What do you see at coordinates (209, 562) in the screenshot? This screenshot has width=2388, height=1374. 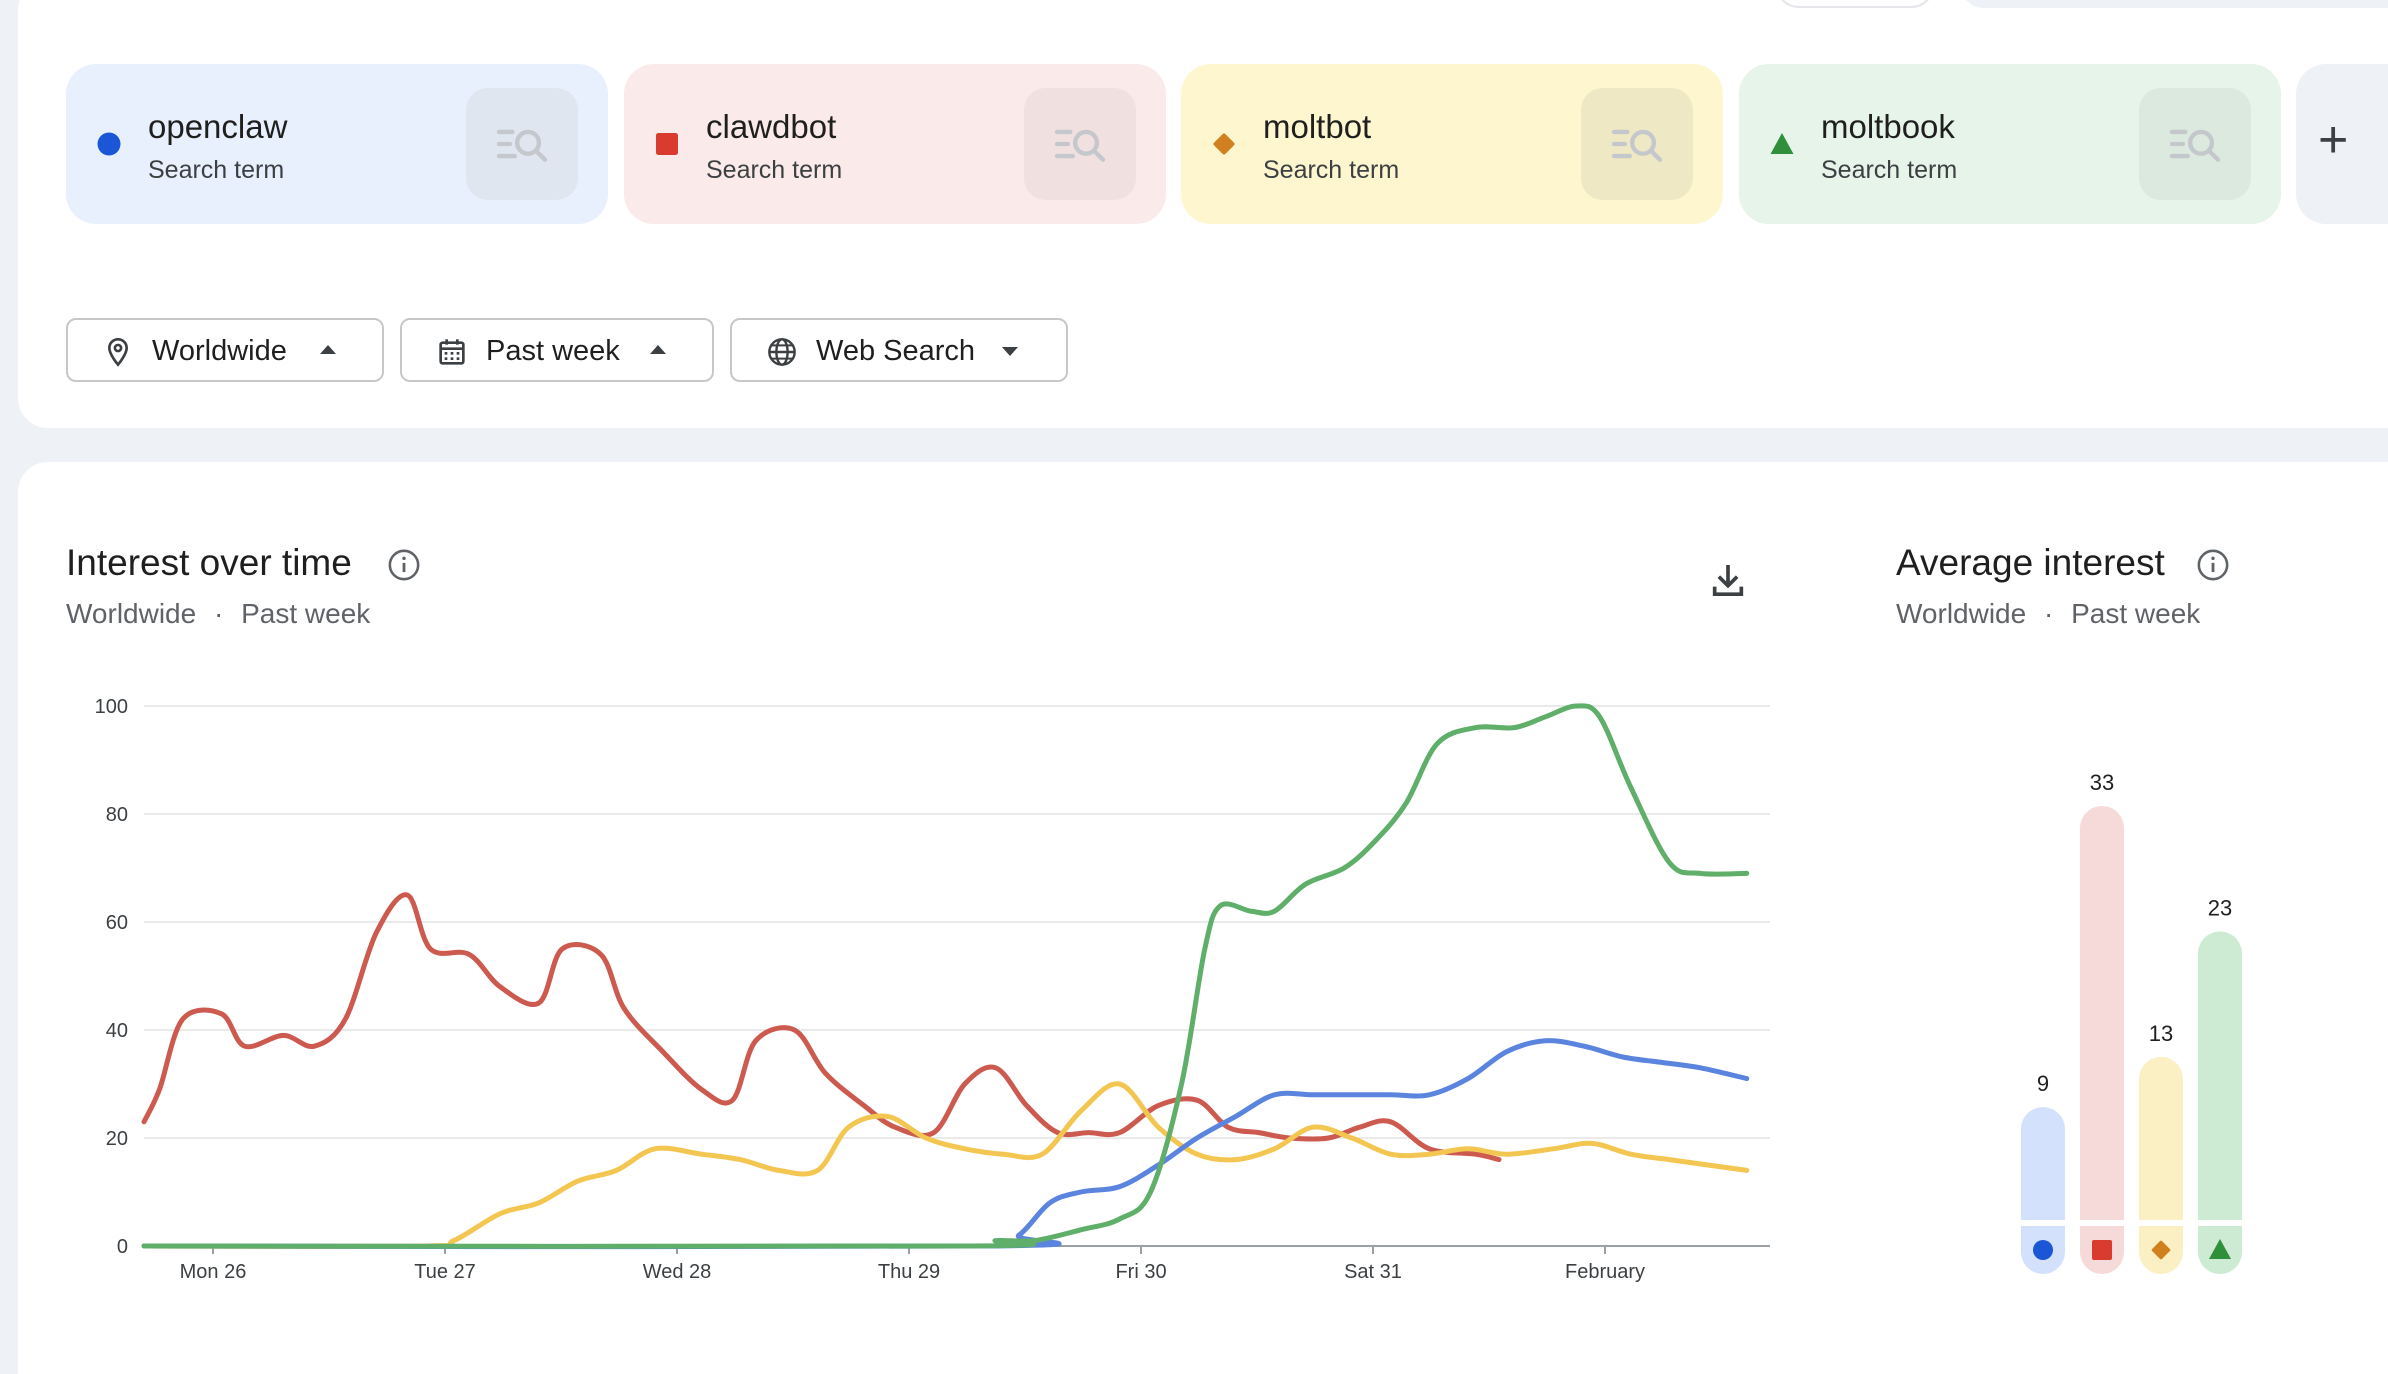 I see `interest-over-time-title: Interest over time` at bounding box center [209, 562].